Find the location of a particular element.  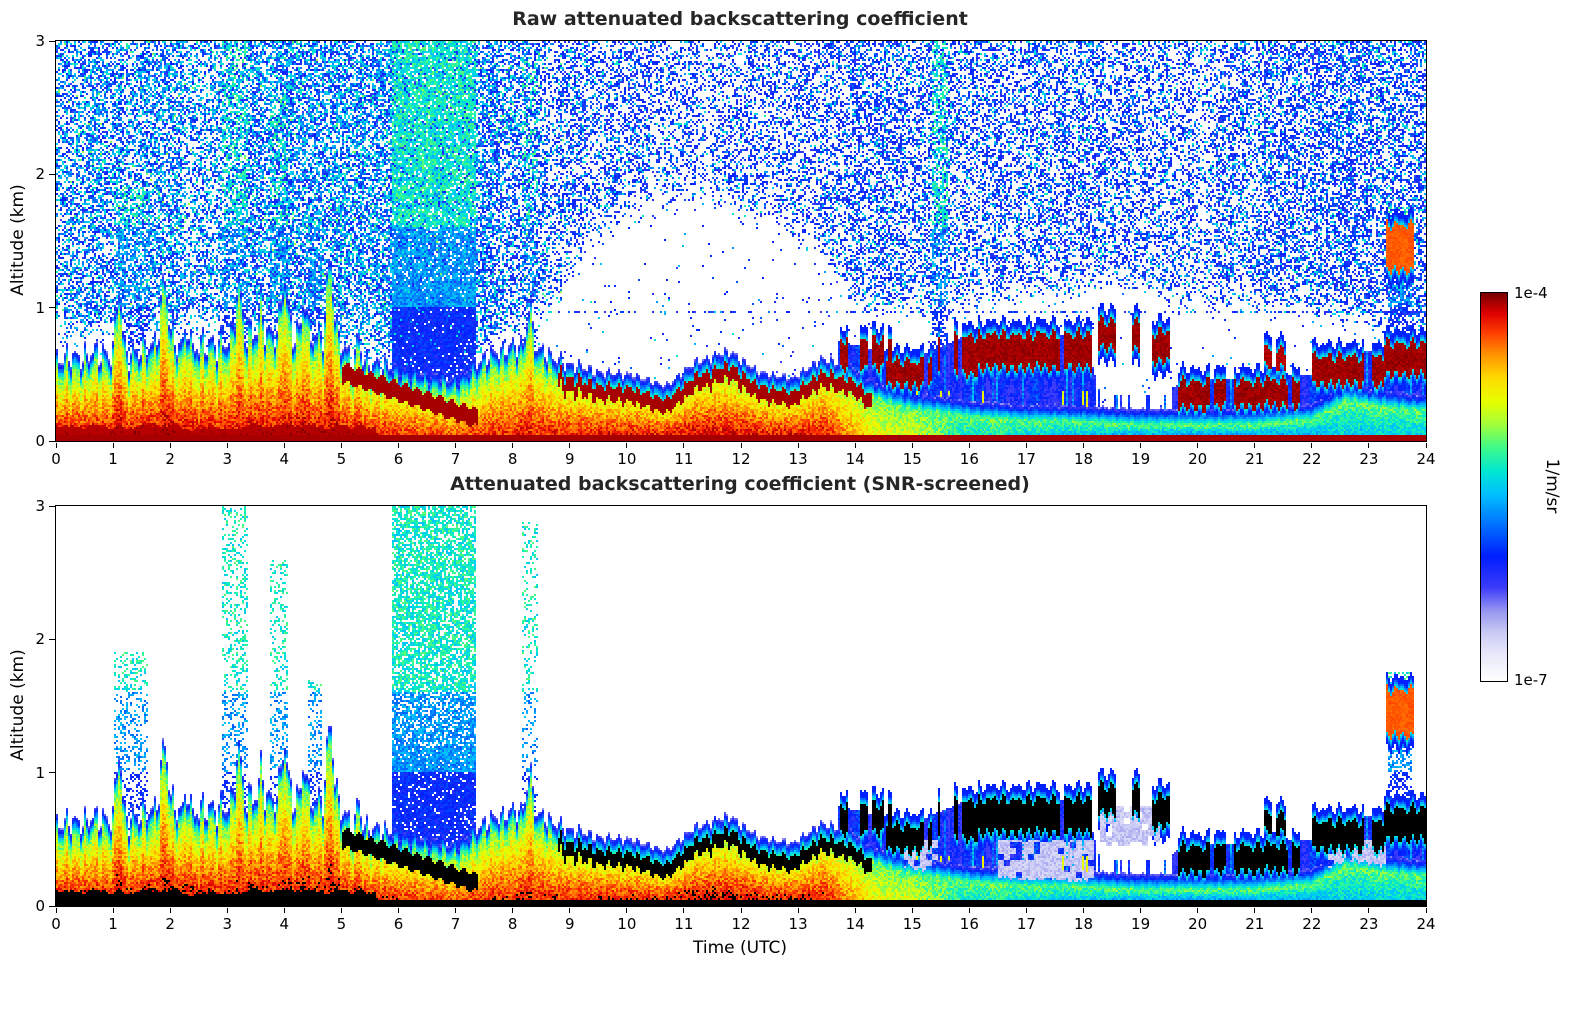

x-tick-label: 6 is located at coordinates (398, 459).